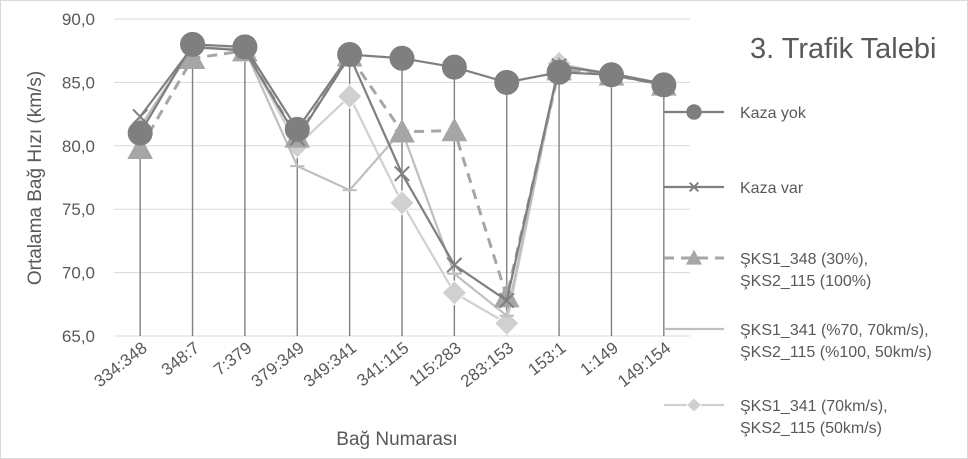 The width and height of the screenshot is (968, 459). What do you see at coordinates (487, 364) in the screenshot?
I see `x-tick-label: 283:153` at bounding box center [487, 364].